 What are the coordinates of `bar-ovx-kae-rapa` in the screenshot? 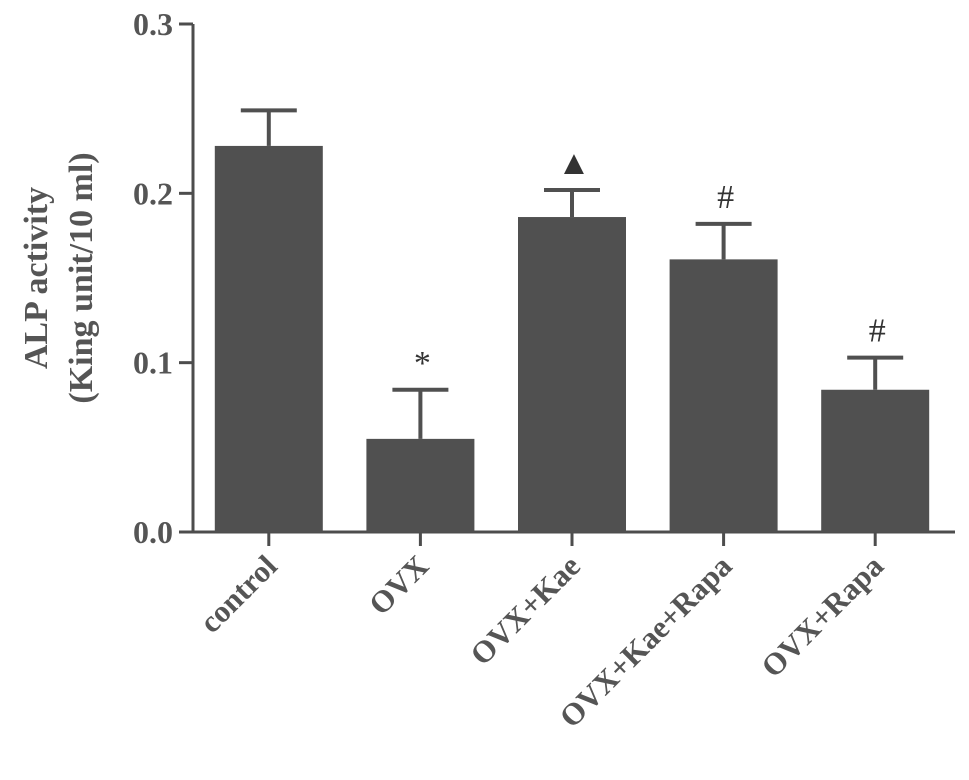 It's located at (723, 395).